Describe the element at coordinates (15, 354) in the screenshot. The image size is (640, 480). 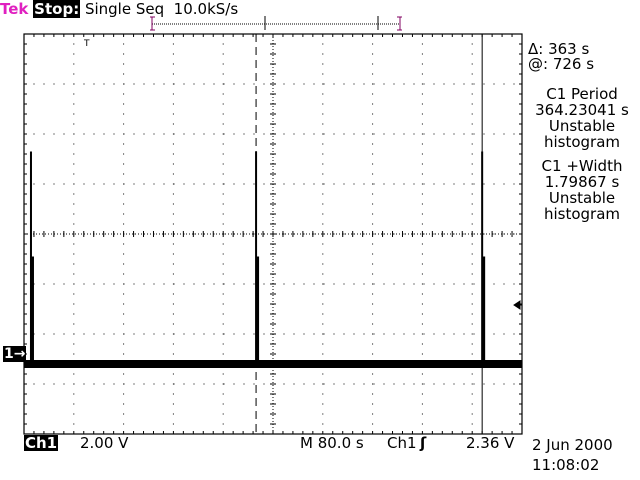
I see `channel1-ground-marker: 1→` at that location.